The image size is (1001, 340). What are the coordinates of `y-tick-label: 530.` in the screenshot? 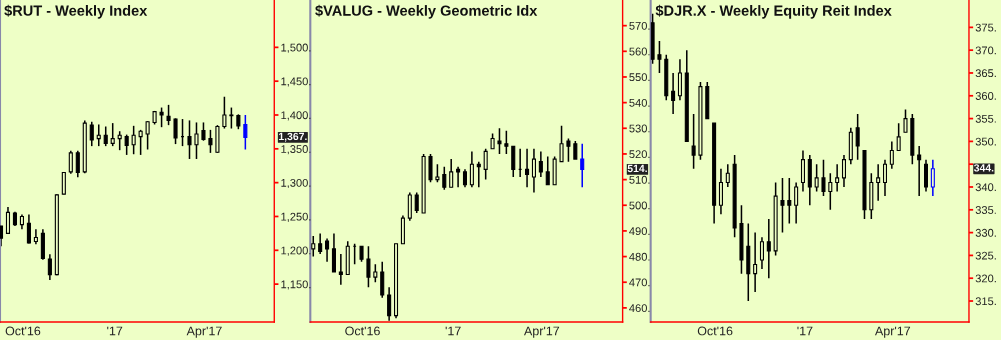 It's located at (639, 128).